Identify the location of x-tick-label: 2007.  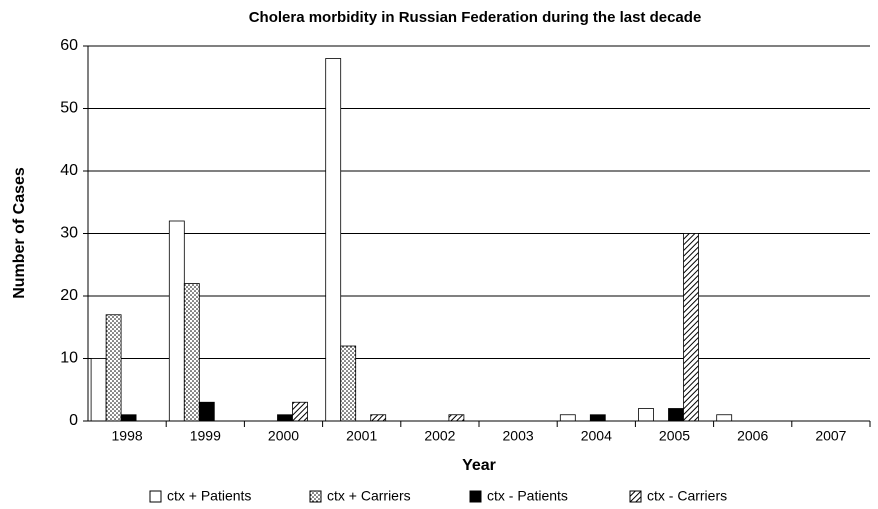
(830, 436).